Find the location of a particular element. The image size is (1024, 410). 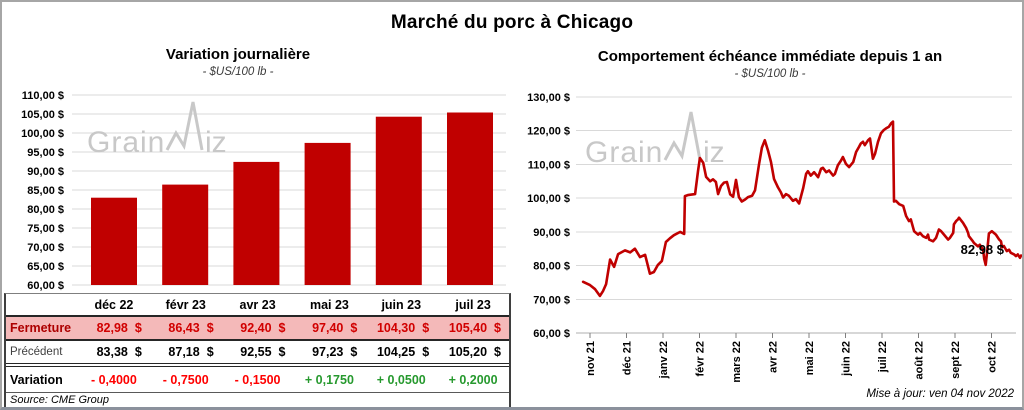

price-value: 82,98 is located at coordinates (112, 328).